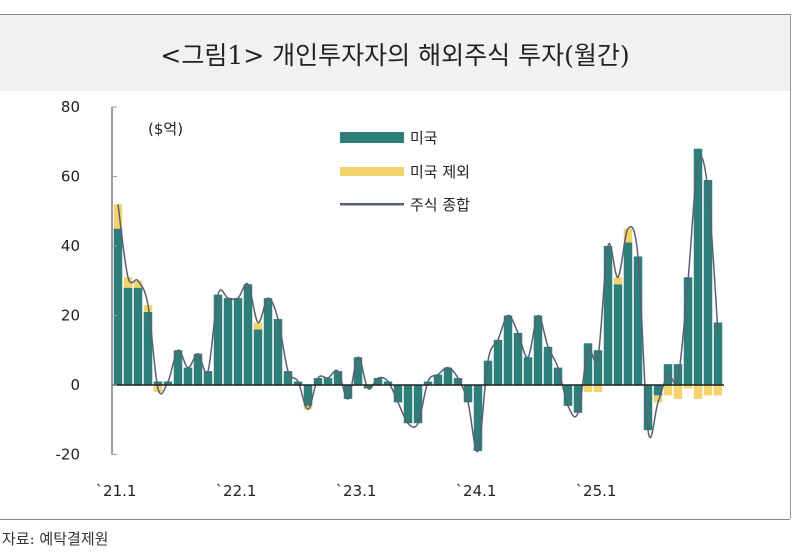 The height and width of the screenshot is (553, 809). Describe the element at coordinates (68, 455) in the screenshot. I see `y-tick-label: -20` at that location.